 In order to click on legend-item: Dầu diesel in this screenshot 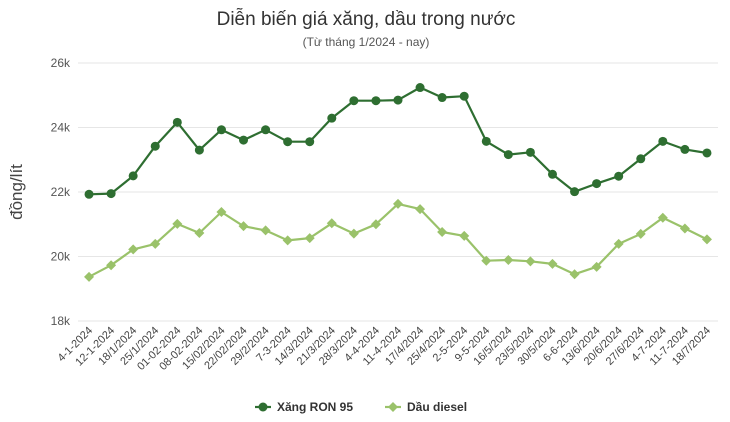, I will do `click(426, 407)`.